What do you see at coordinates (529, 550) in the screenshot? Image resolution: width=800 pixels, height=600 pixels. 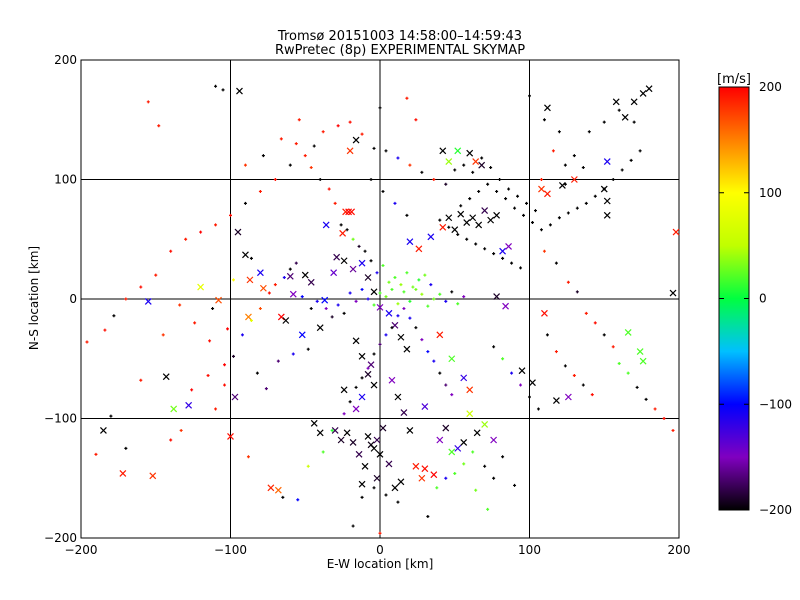 I see `x-tick-label: 100` at bounding box center [529, 550].